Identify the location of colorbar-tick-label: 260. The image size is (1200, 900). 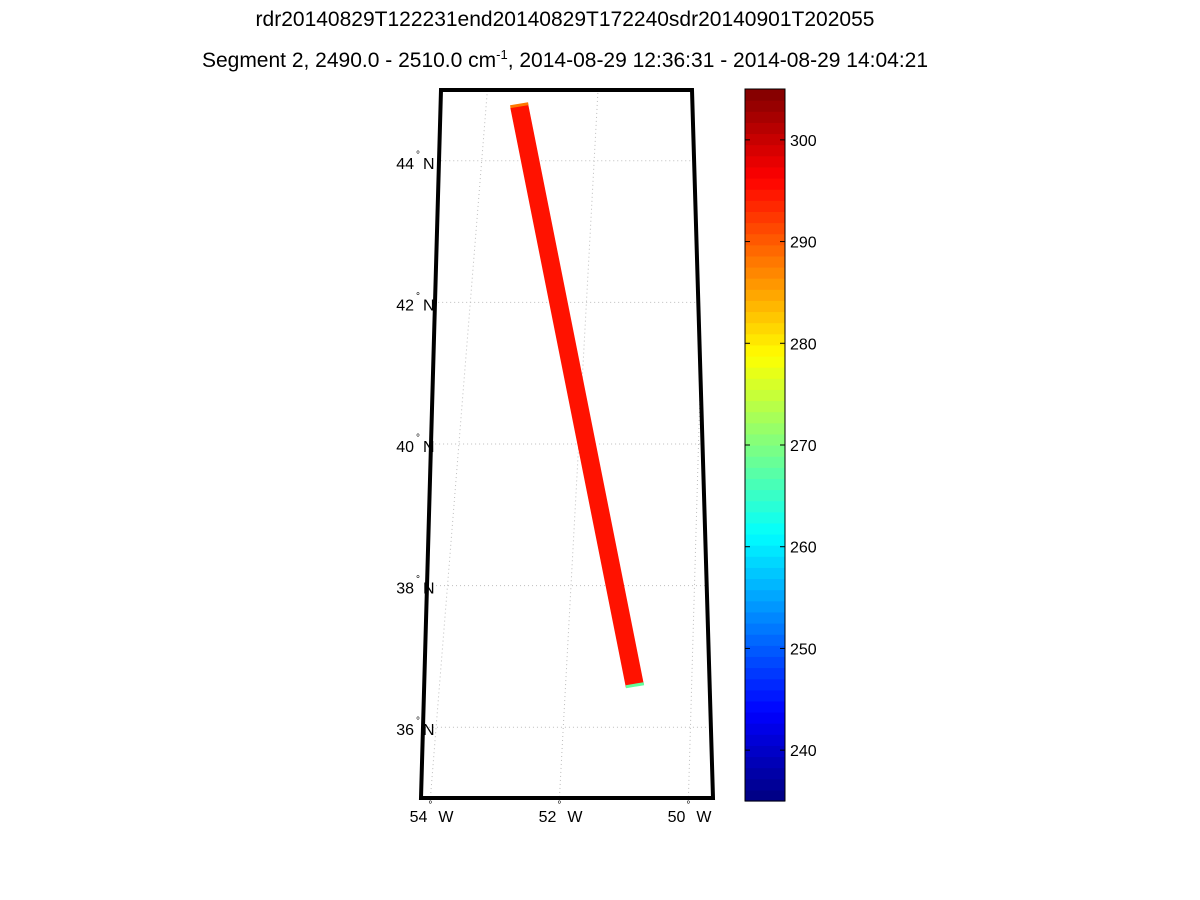
(803, 548).